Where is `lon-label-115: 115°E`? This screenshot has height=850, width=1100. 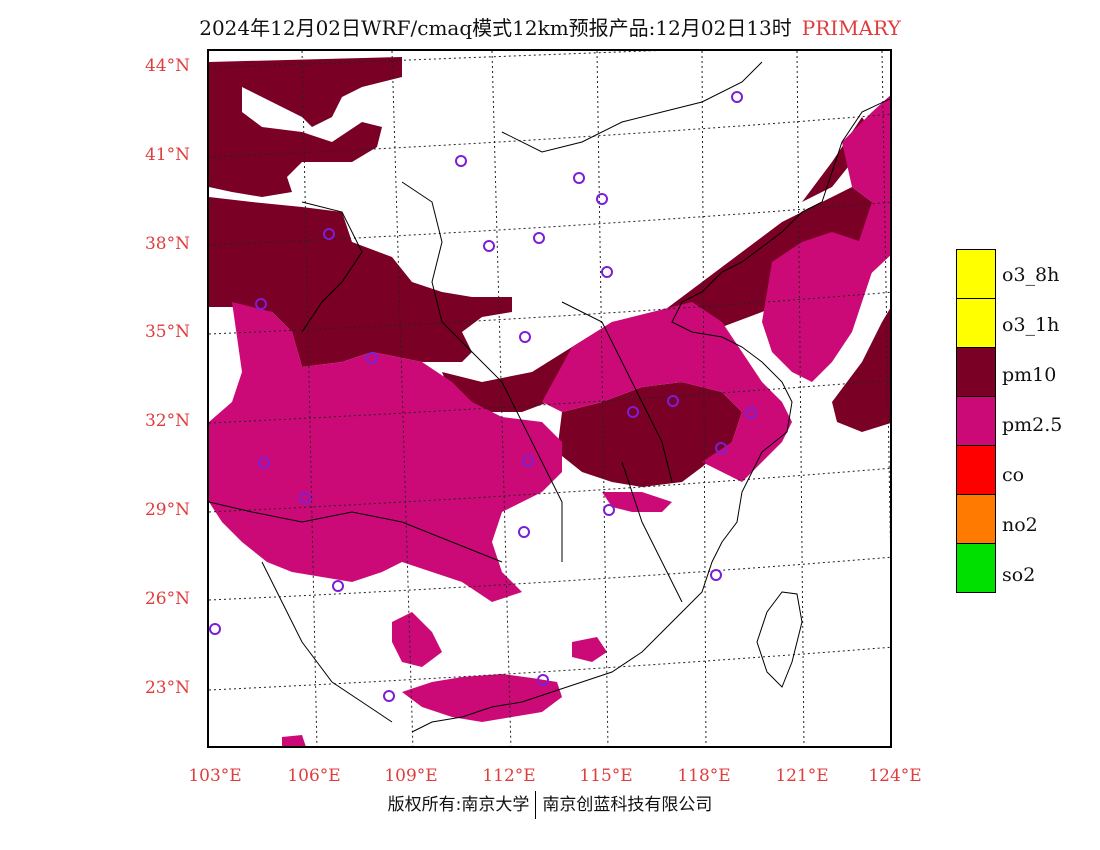 lon-label-115: 115°E is located at coordinates (606, 776).